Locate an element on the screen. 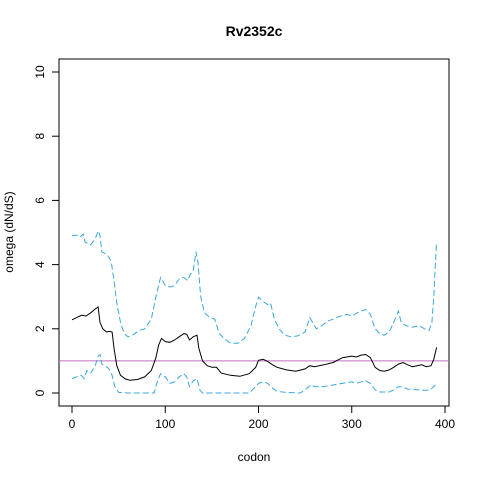 The width and height of the screenshot is (480, 480). x-tick-label: 0 is located at coordinates (72, 424).